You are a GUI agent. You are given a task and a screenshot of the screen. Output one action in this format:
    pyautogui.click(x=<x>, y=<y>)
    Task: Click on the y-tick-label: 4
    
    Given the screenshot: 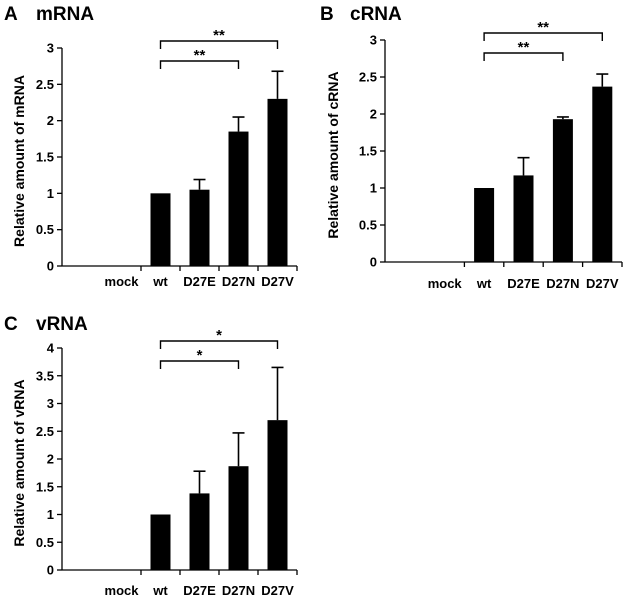 What is the action you would take?
    pyautogui.click(x=51, y=348)
    